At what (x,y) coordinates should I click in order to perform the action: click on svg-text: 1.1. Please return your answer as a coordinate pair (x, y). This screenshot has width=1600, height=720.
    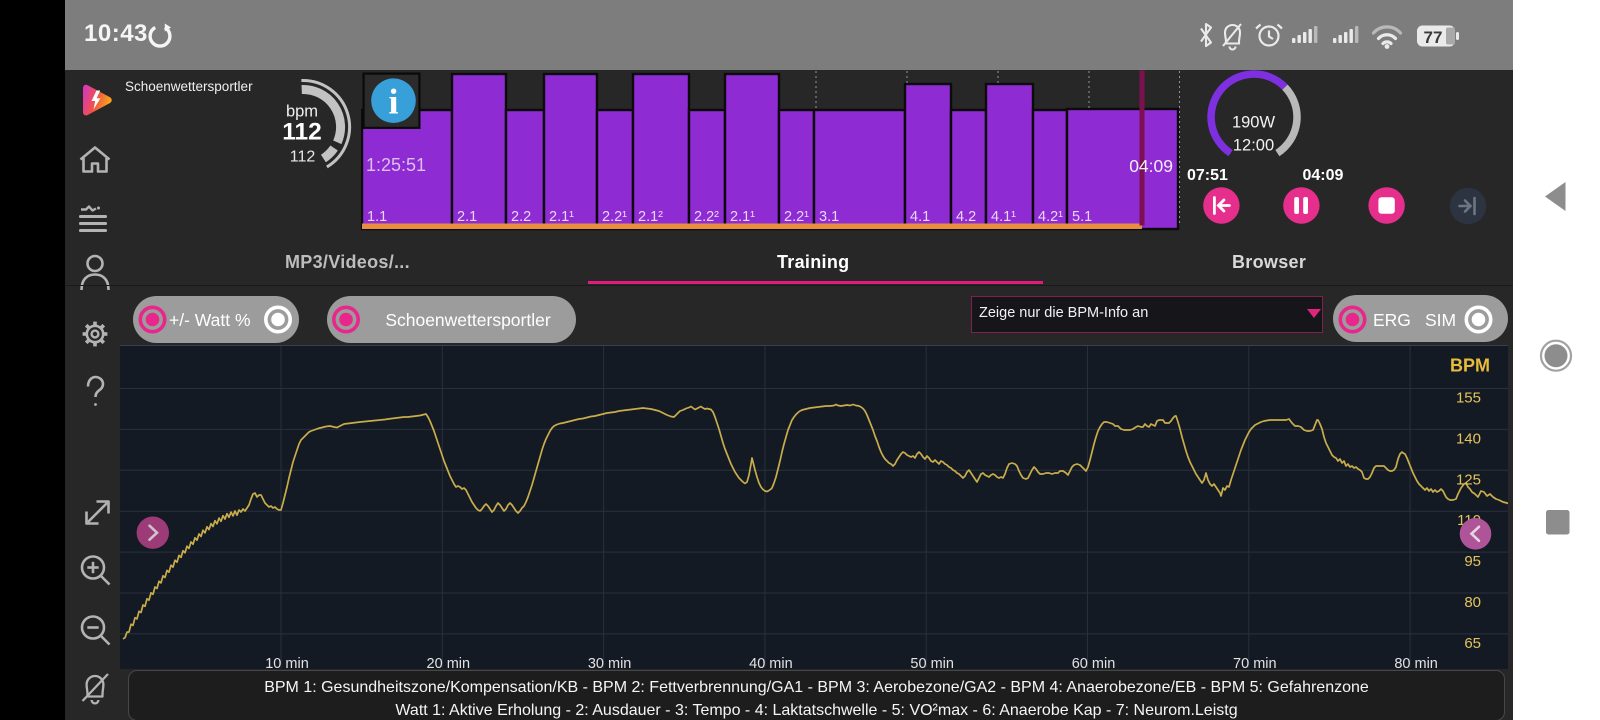
    Looking at the image, I should click on (377, 217).